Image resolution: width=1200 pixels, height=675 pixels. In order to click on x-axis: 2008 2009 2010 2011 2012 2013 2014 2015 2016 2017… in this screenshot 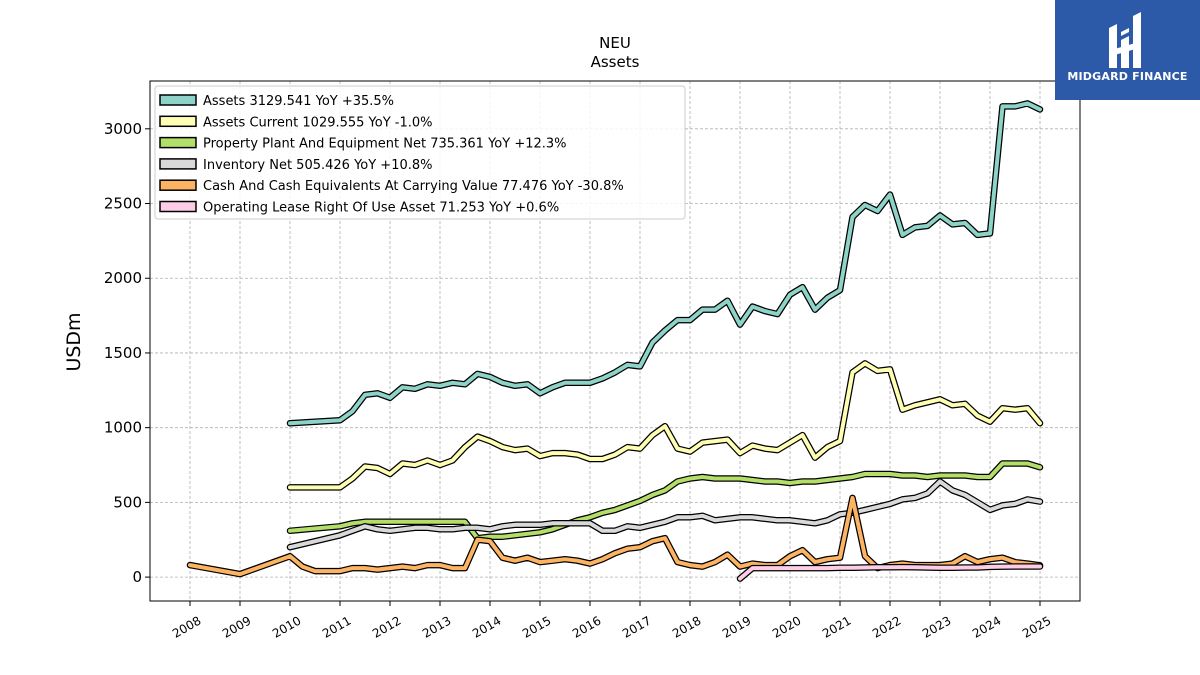, I will do `click(612, 621)`.